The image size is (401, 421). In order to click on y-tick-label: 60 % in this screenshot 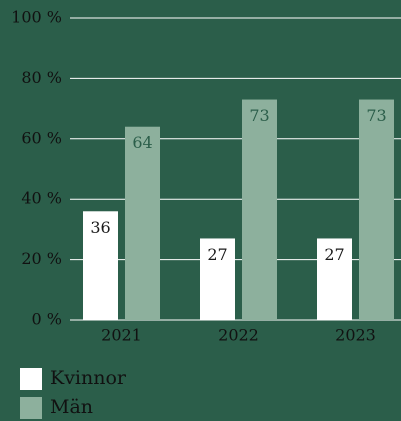, I will do `click(41, 137)`.